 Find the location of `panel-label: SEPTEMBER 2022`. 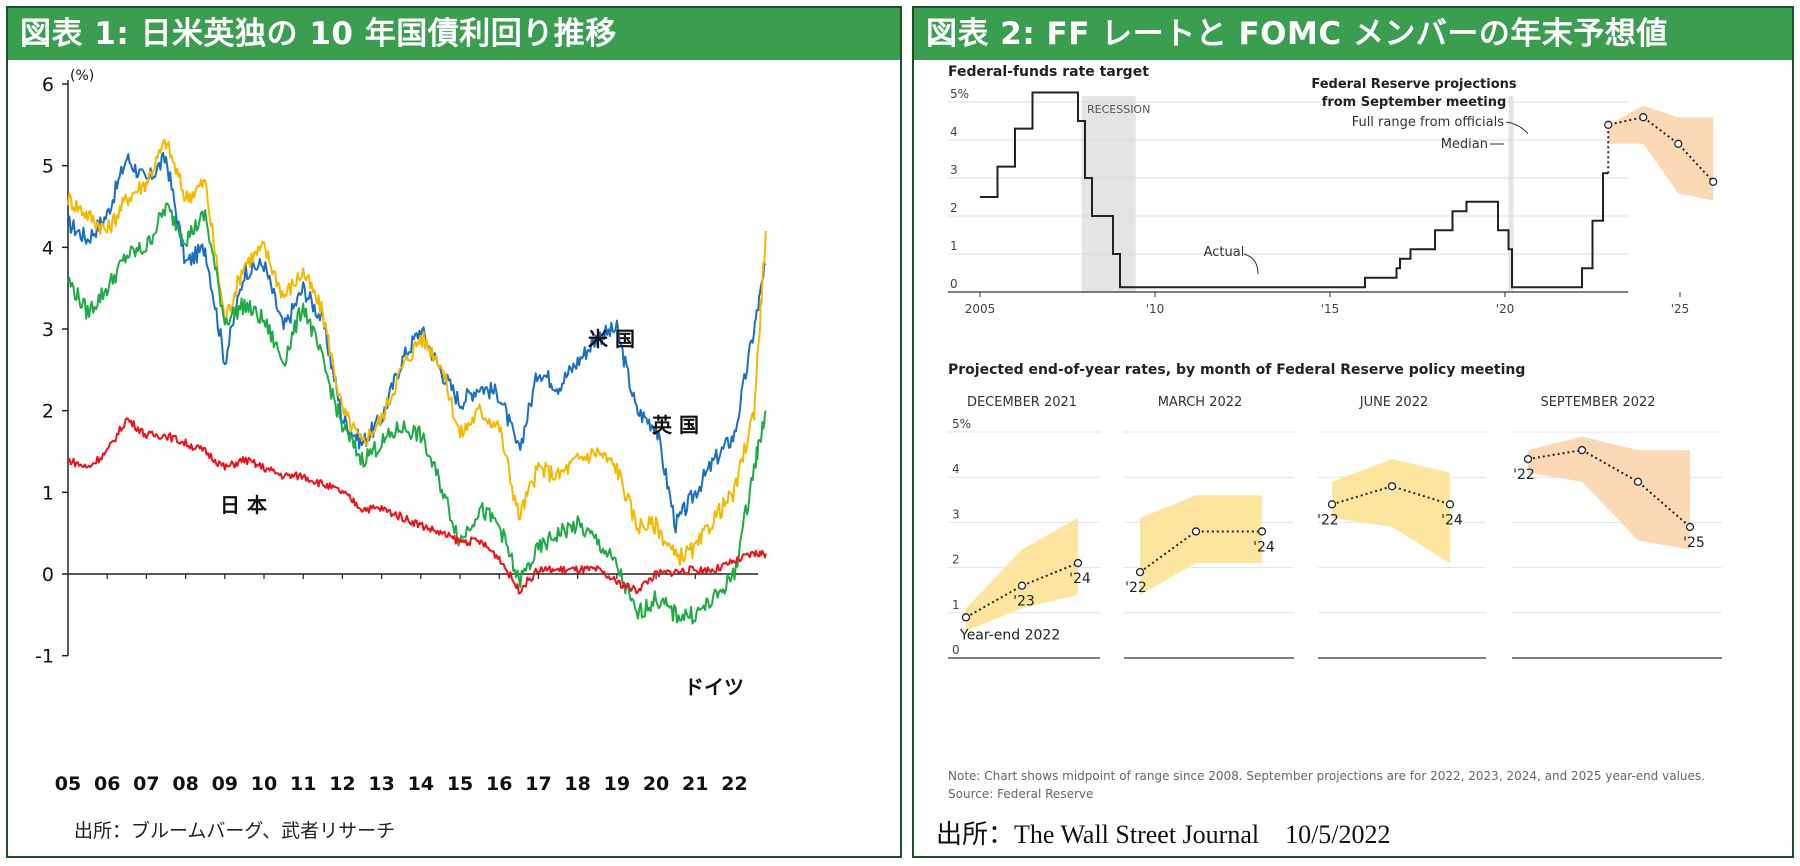

panel-label: SEPTEMBER 2022 is located at coordinates (1597, 402).